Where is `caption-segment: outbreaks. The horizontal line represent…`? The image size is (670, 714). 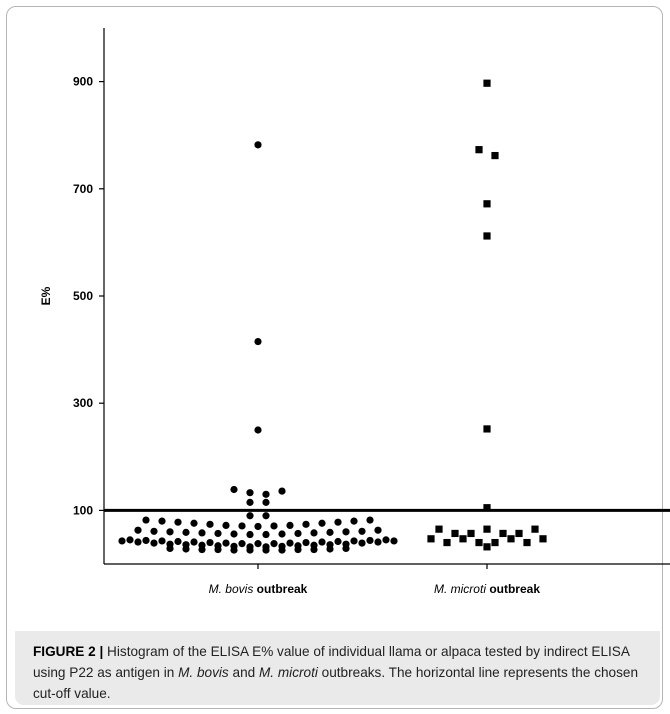 caption-segment: outbreaks. The horizontal line represent… is located at coordinates (336, 683).